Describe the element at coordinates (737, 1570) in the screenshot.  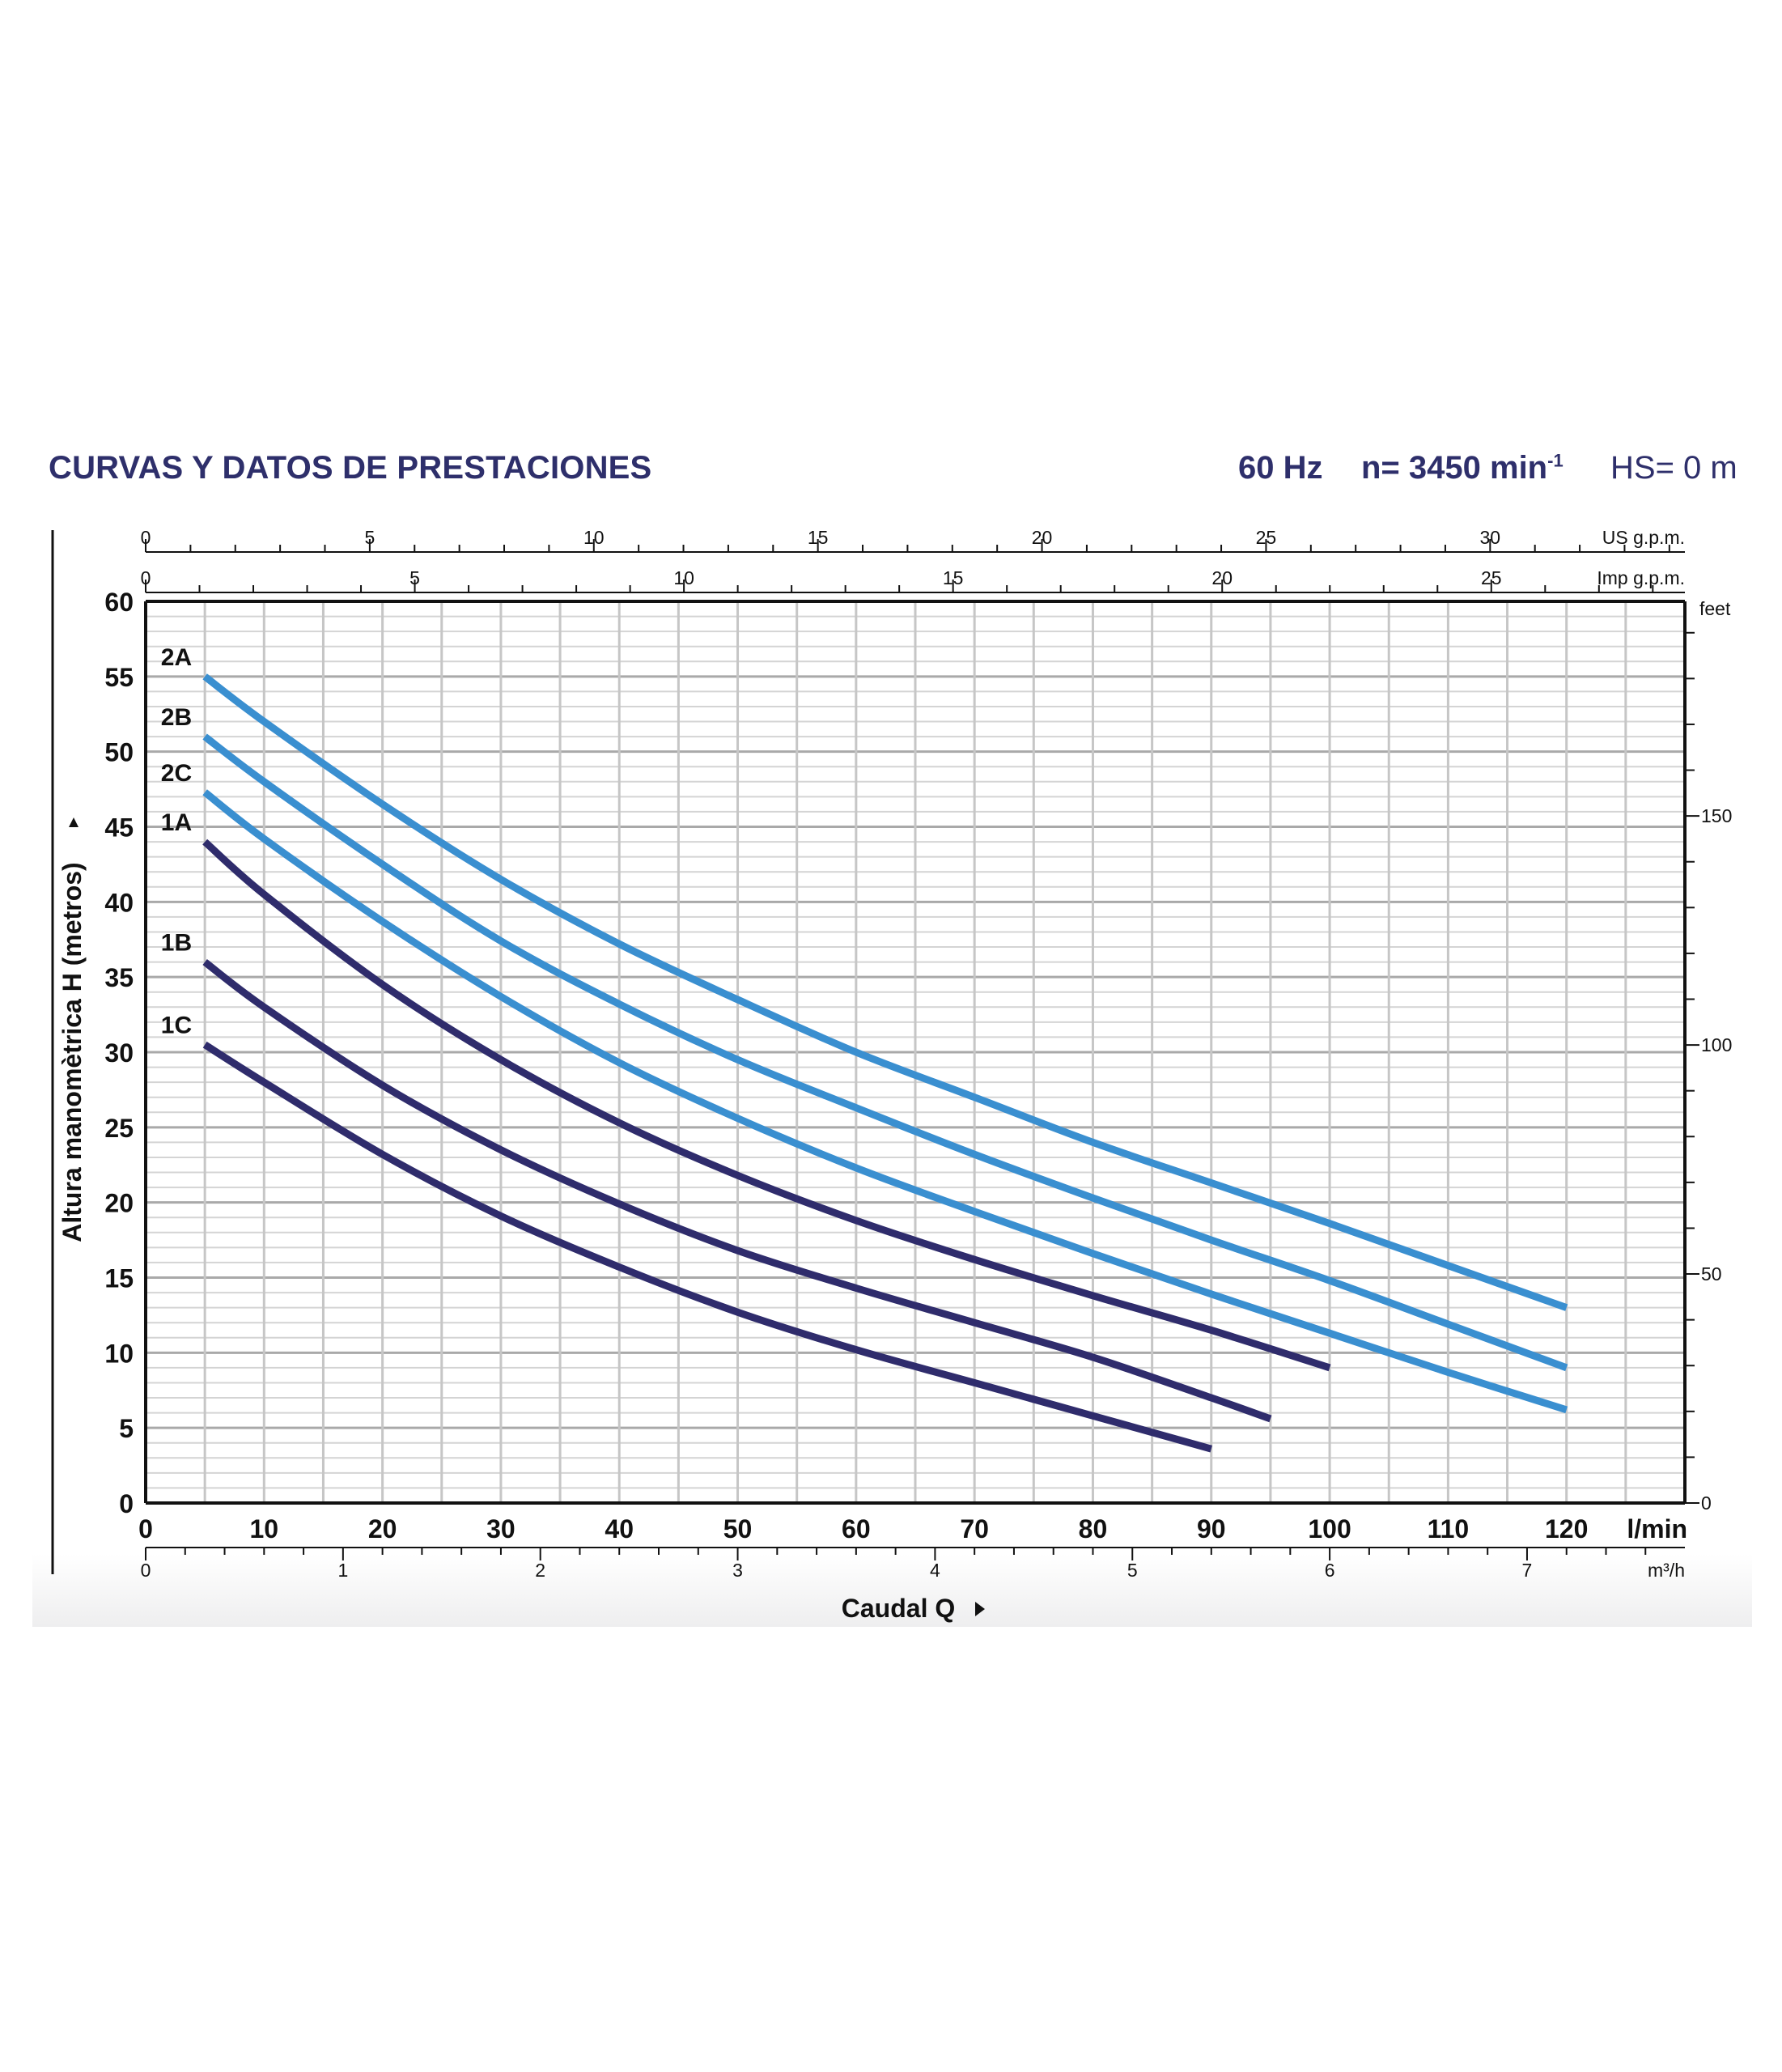
I see `m3h-tick-label: 3` at that location.